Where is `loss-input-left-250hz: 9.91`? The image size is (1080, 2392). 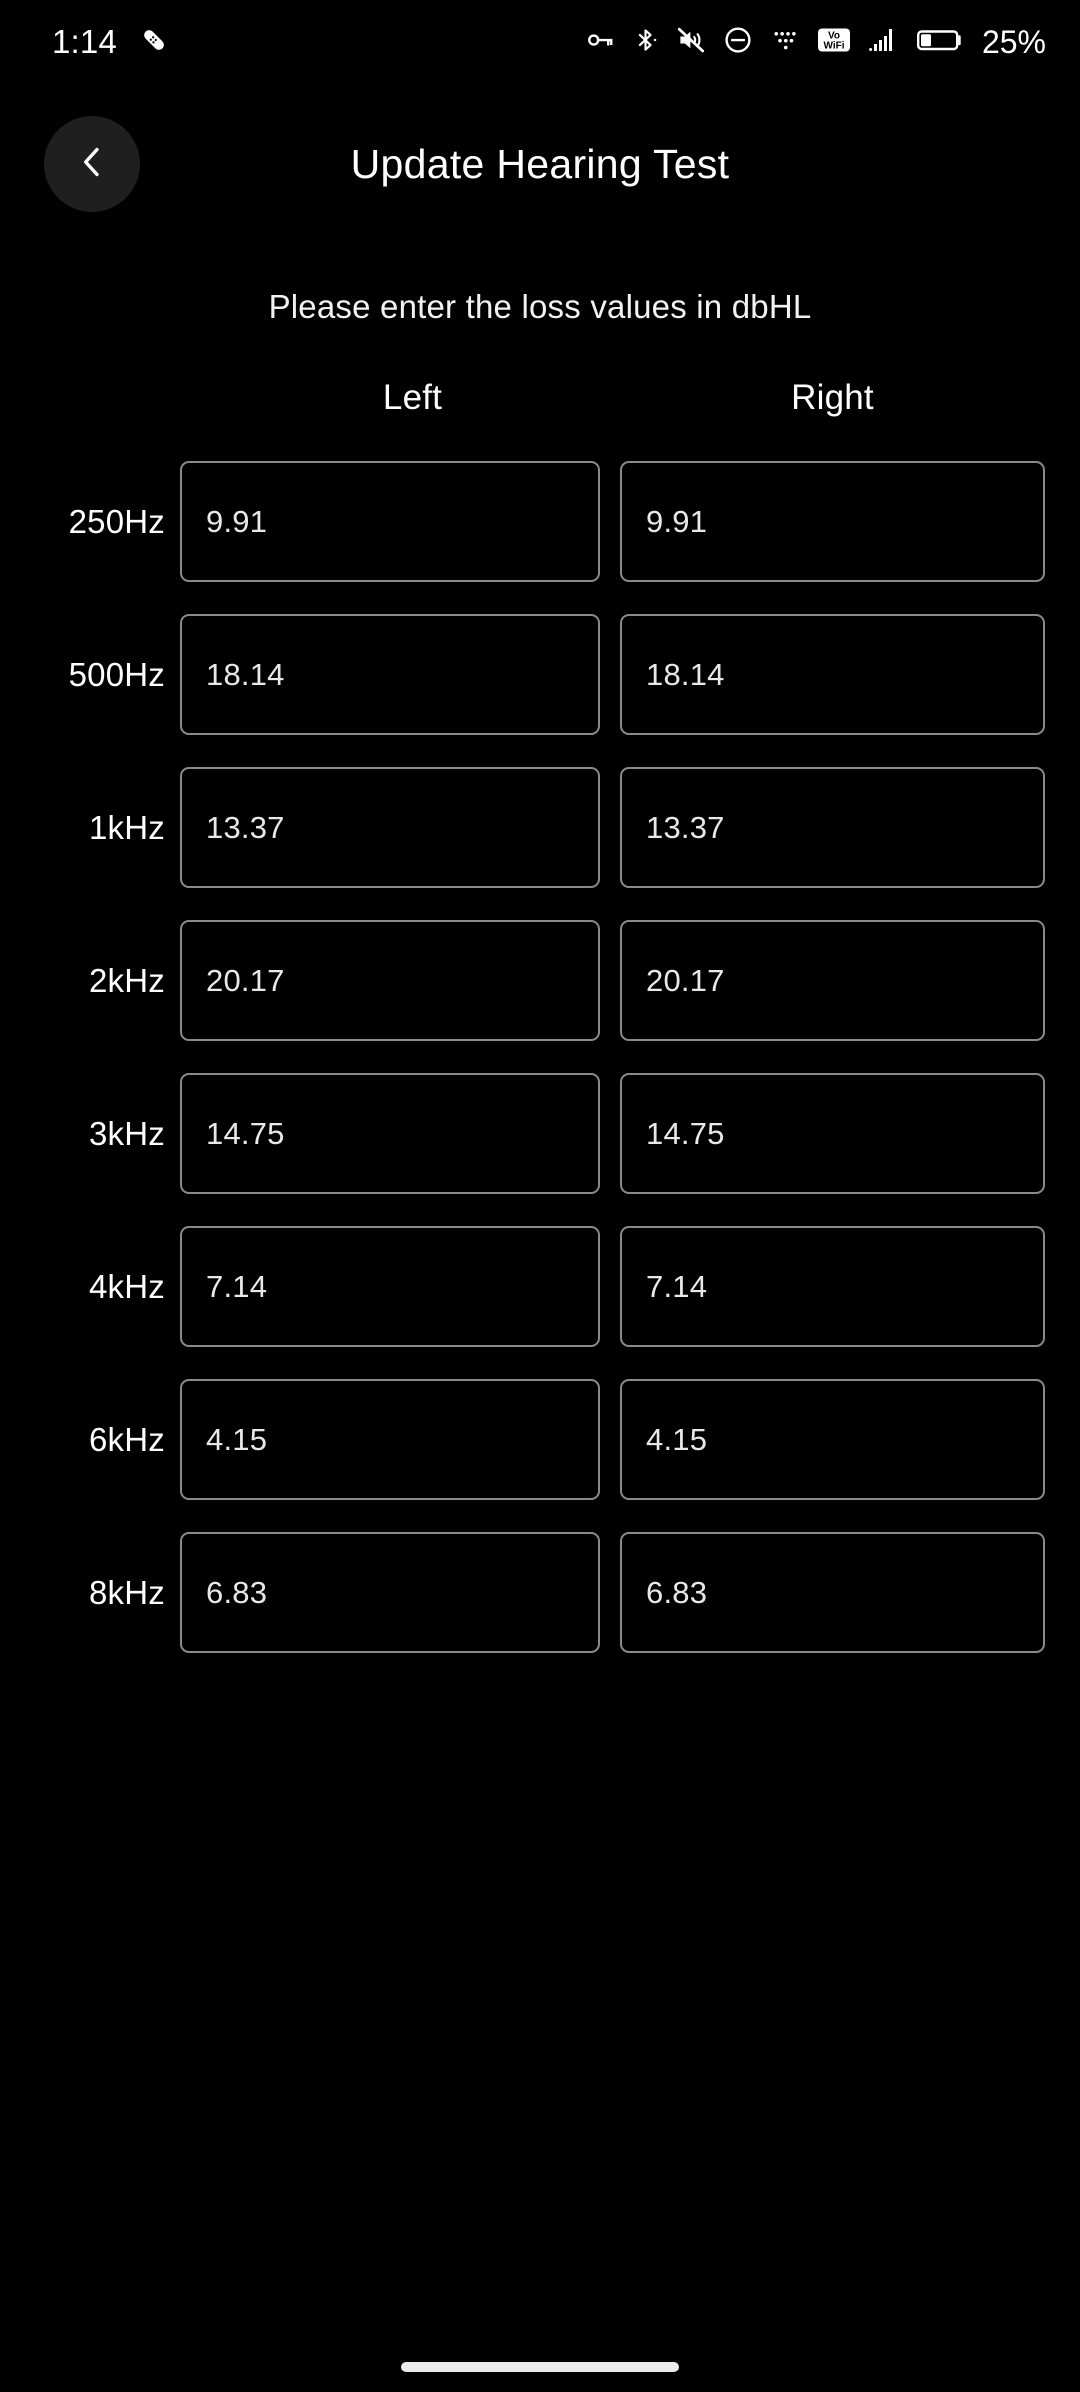
loss-input-left-250hz: 9.91 is located at coordinates (390, 521).